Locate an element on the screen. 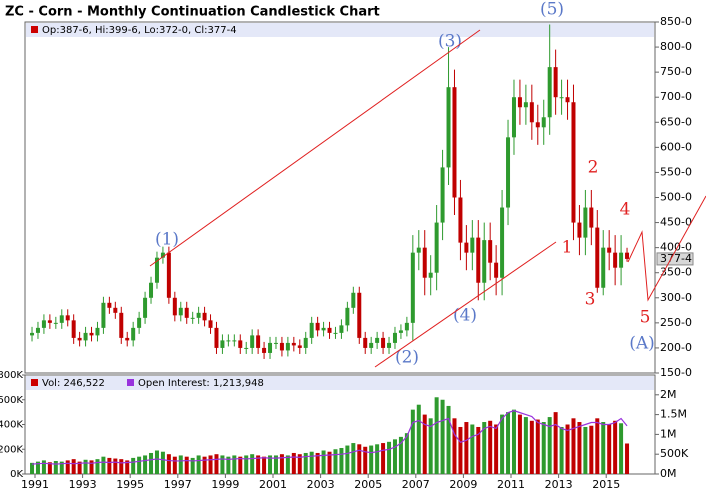 Image resolution: width=706 pixels, height=502 pixels. volume-legend-band is located at coordinates (340, 383).